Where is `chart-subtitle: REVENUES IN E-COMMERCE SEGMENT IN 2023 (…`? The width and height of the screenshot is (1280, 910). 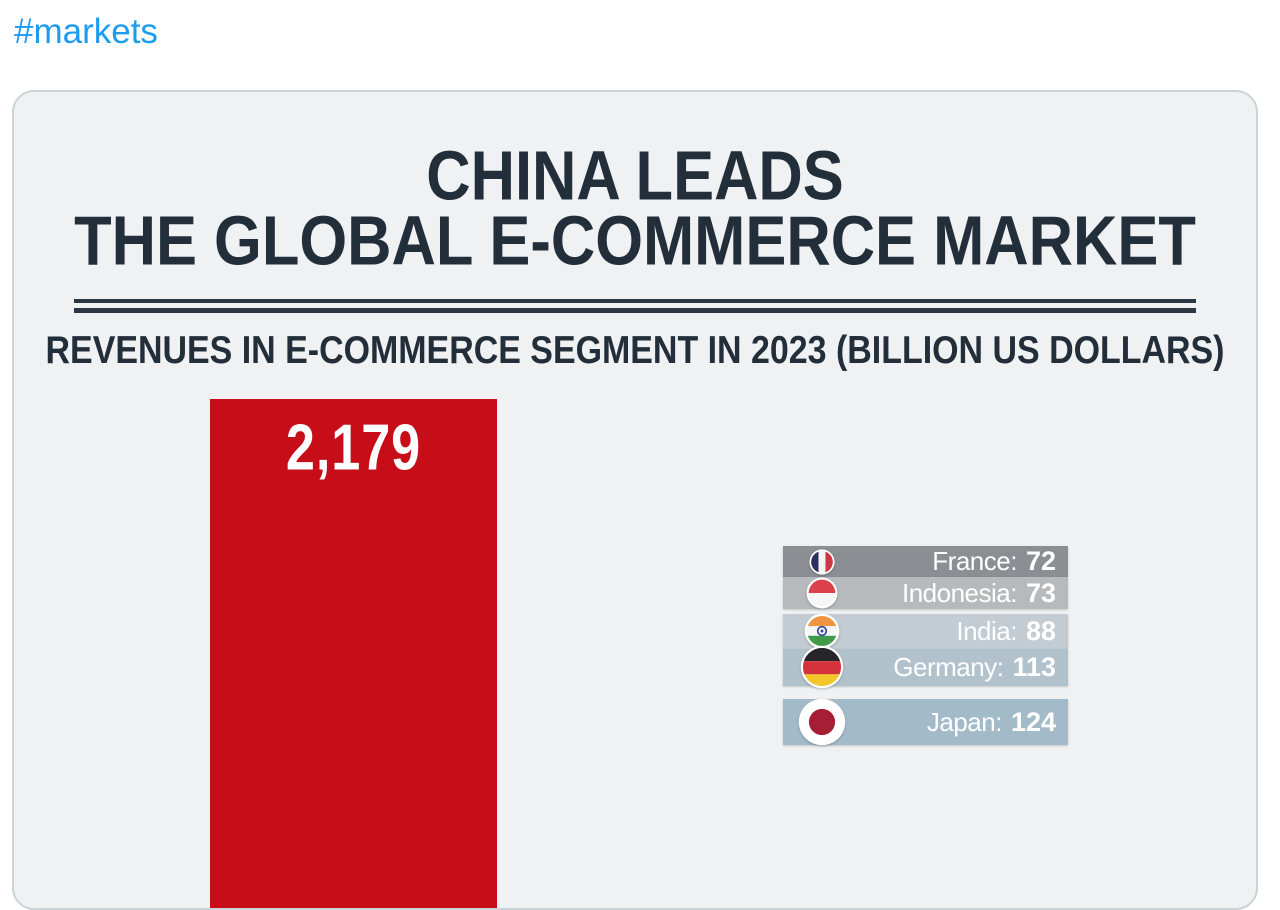
chart-subtitle: REVENUES IN E-COMMERCE SEGMENT IN 2023 (… is located at coordinates (635, 350).